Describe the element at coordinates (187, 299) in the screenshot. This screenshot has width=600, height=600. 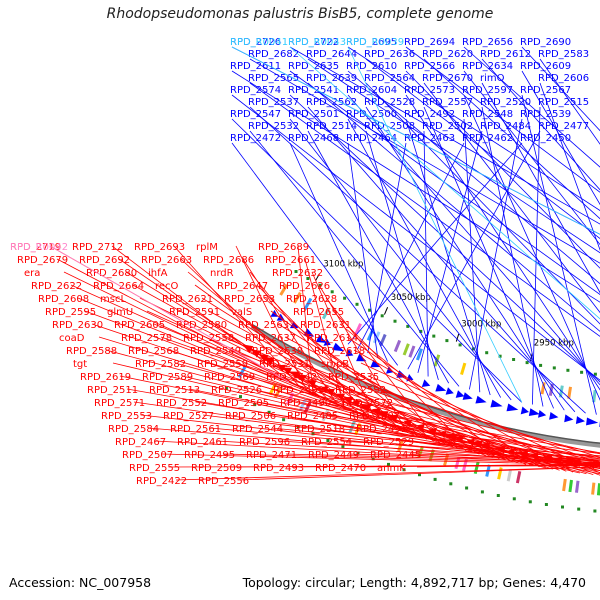
I see `gene-label-reverse: RPD_2621` at that location.